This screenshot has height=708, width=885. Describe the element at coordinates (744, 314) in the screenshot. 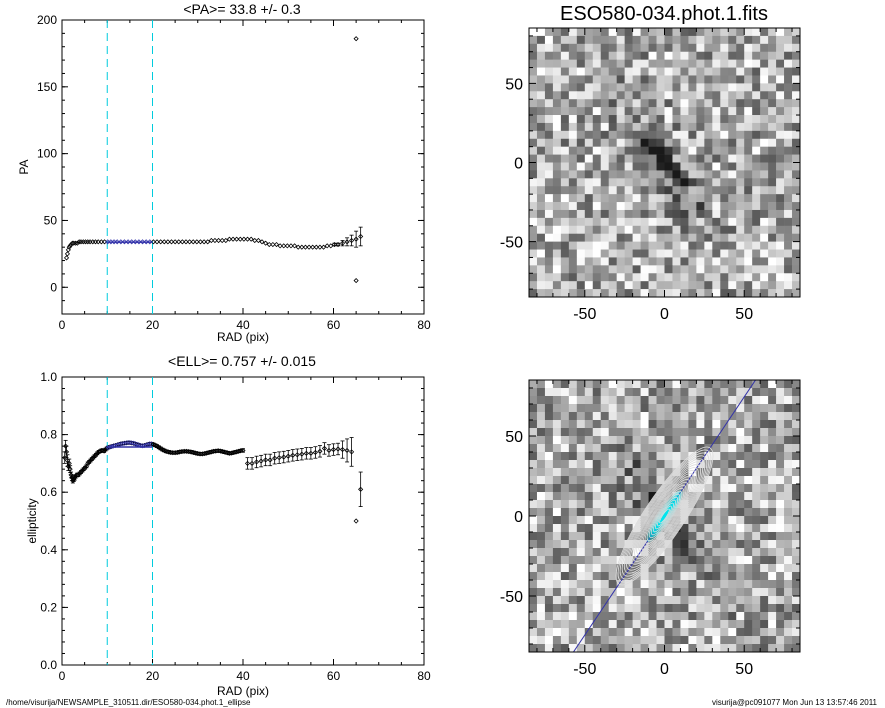

I see `x-tick-label: 50` at that location.